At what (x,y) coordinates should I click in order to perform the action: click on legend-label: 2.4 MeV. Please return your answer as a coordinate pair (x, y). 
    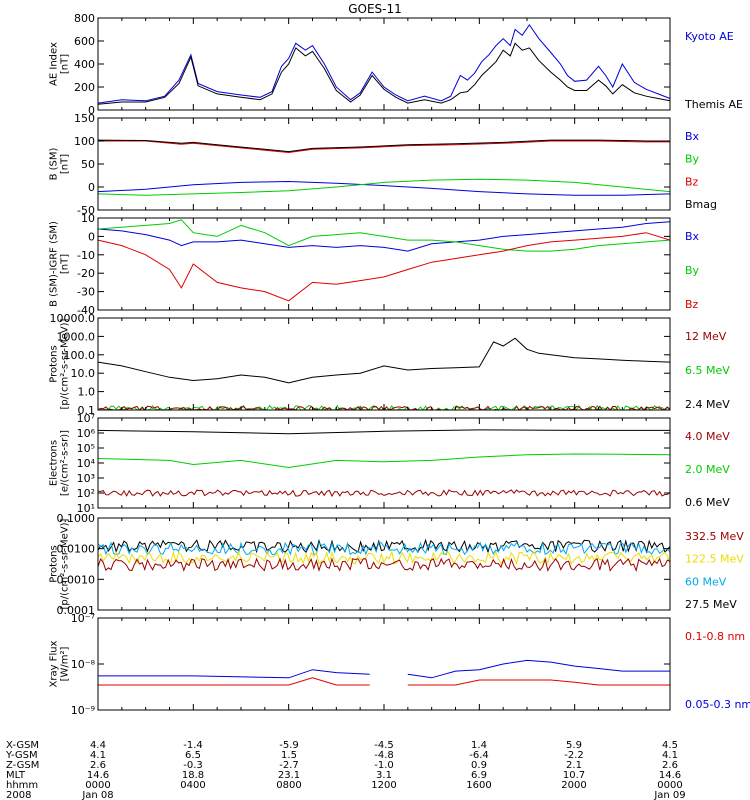
    Looking at the image, I should click on (707, 404).